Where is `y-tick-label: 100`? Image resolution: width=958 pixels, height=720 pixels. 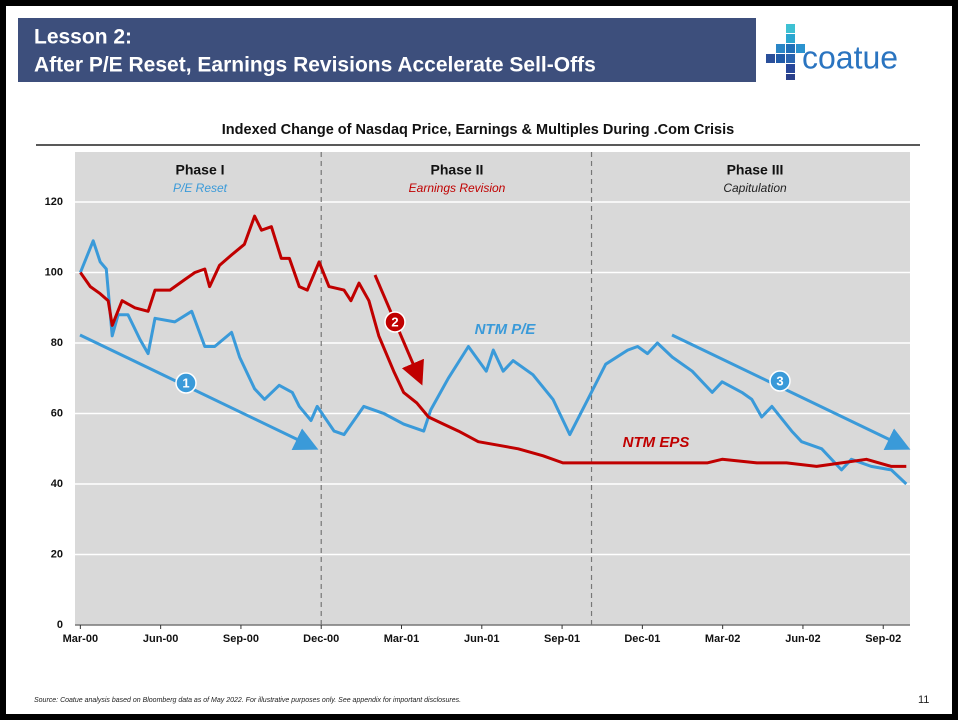 y-tick-label: 100 is located at coordinates (54, 272).